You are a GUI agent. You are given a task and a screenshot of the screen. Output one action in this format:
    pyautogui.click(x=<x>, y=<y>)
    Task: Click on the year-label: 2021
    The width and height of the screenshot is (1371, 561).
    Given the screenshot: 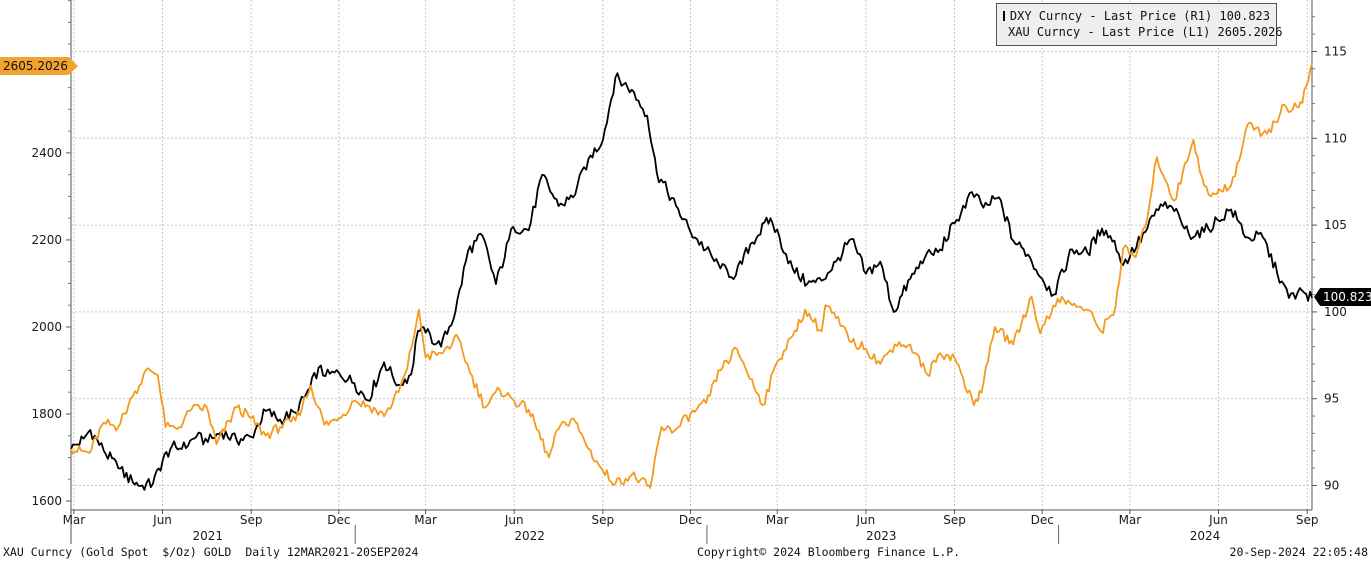 What is the action you would take?
    pyautogui.click(x=208, y=536)
    